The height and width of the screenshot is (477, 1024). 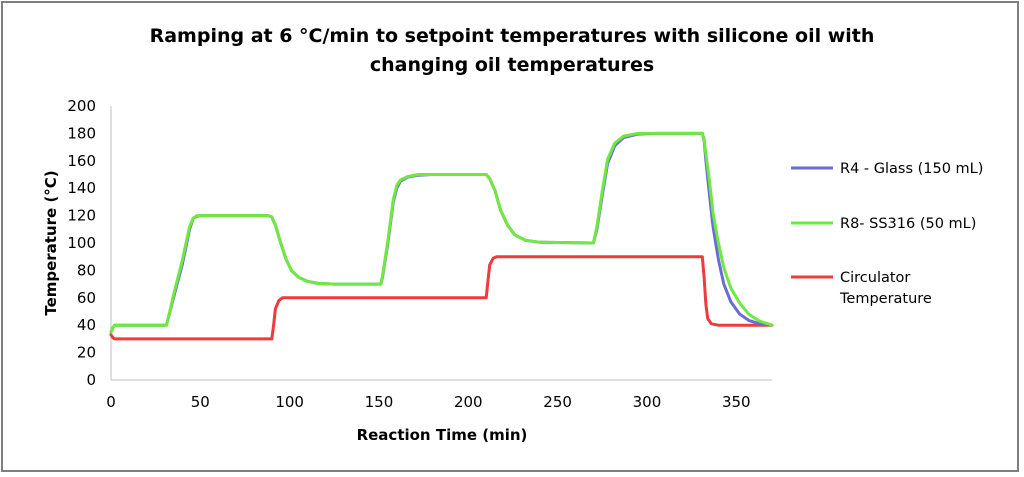 I want to click on x-tick-label: 300, so click(x=647, y=402).